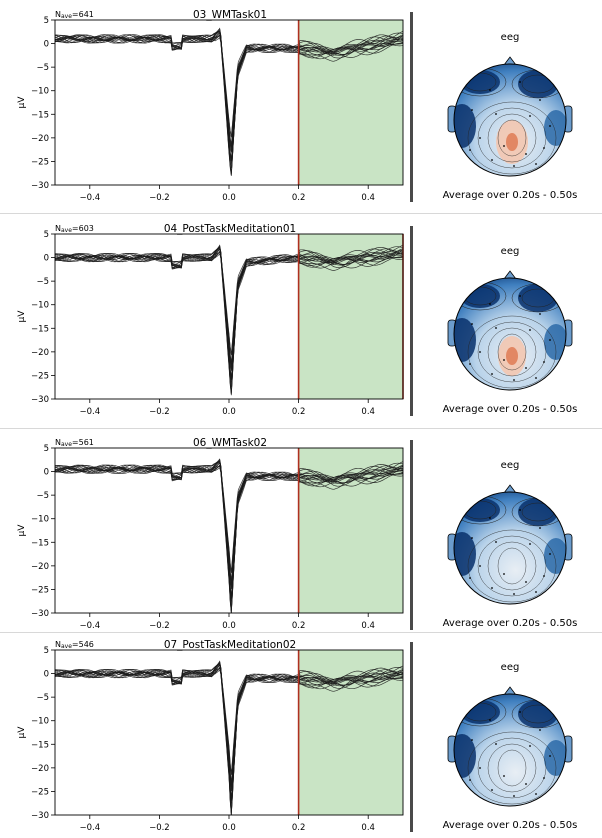 Image resolution: width=602 pixels, height=838 pixels. I want to click on x-tick-label: 0.0, so click(229, 198).